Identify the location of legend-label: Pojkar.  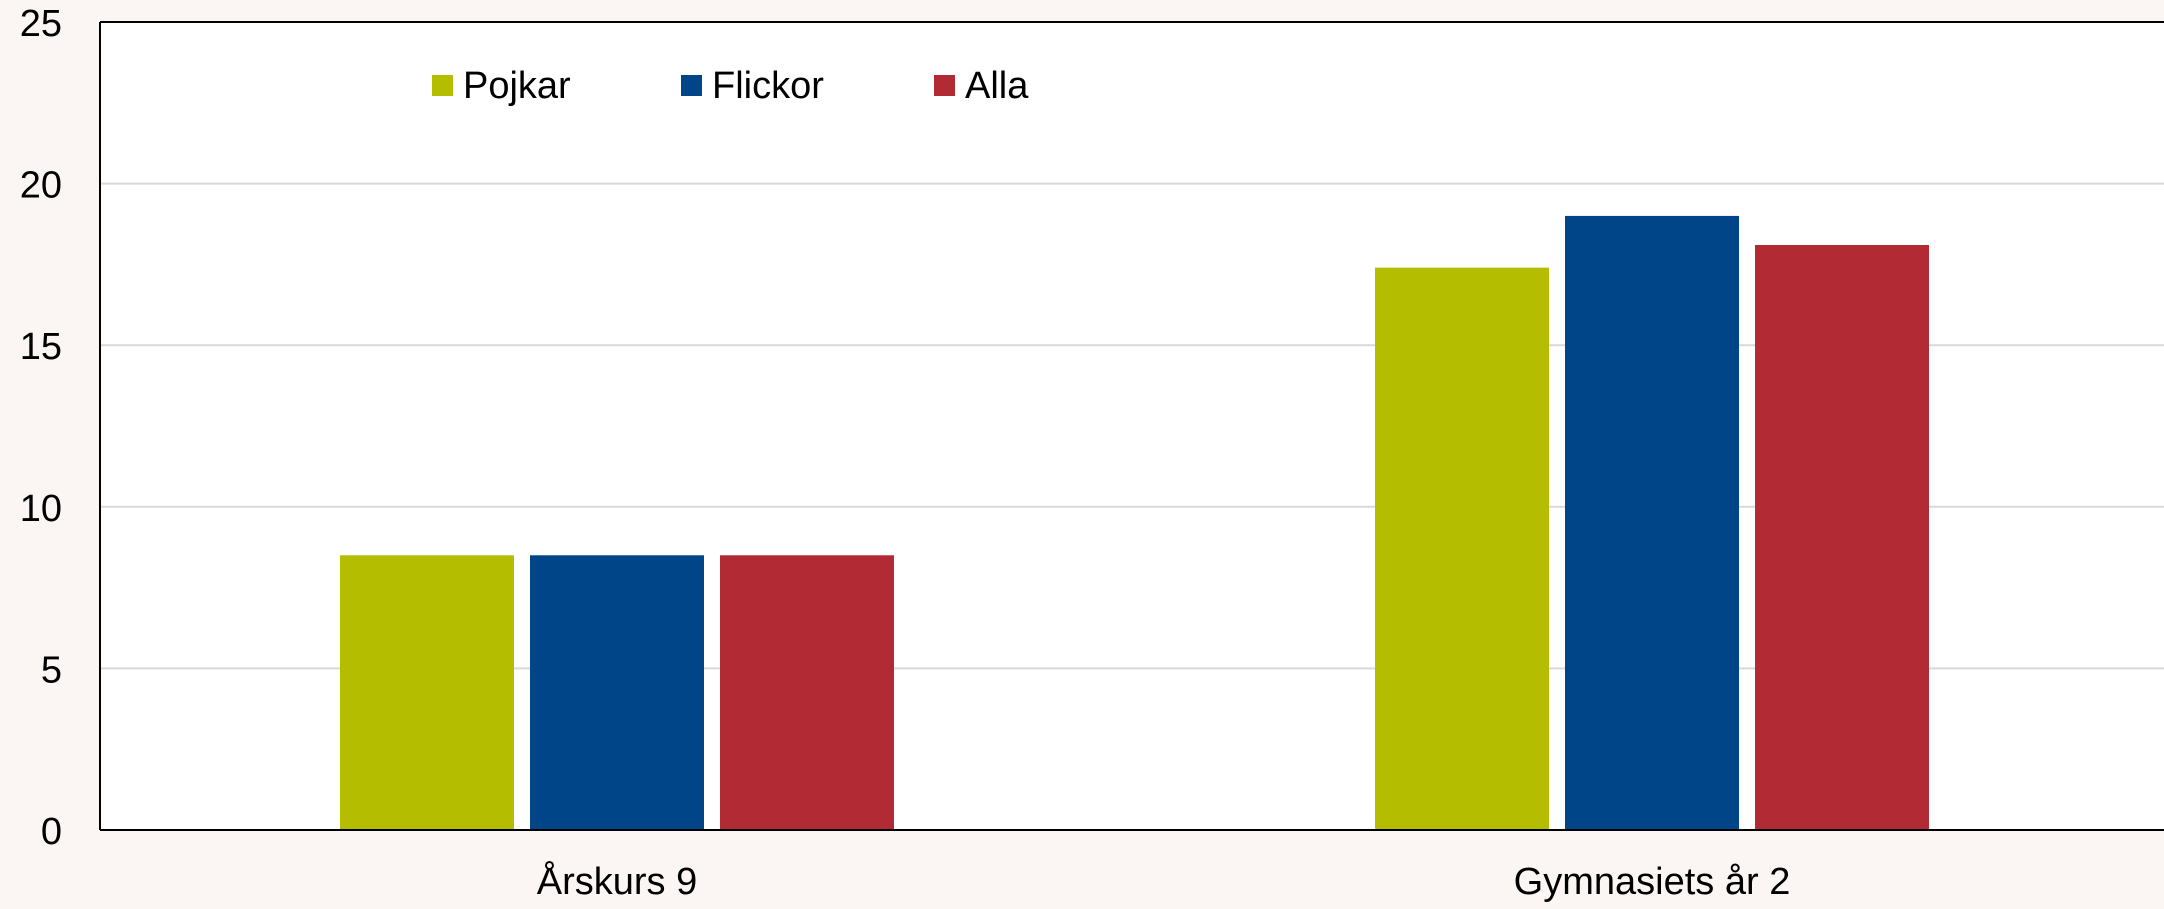
(517, 86).